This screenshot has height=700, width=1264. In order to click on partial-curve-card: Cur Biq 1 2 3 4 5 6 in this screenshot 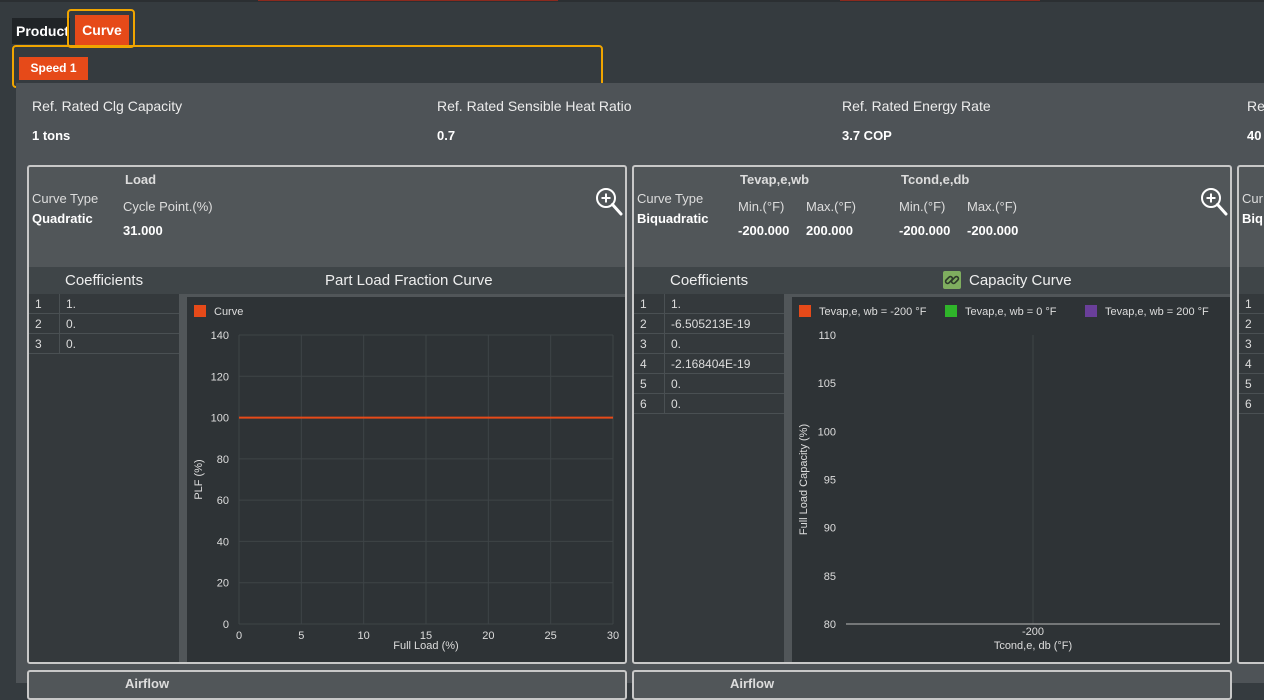, I will do `click(1250, 414)`.